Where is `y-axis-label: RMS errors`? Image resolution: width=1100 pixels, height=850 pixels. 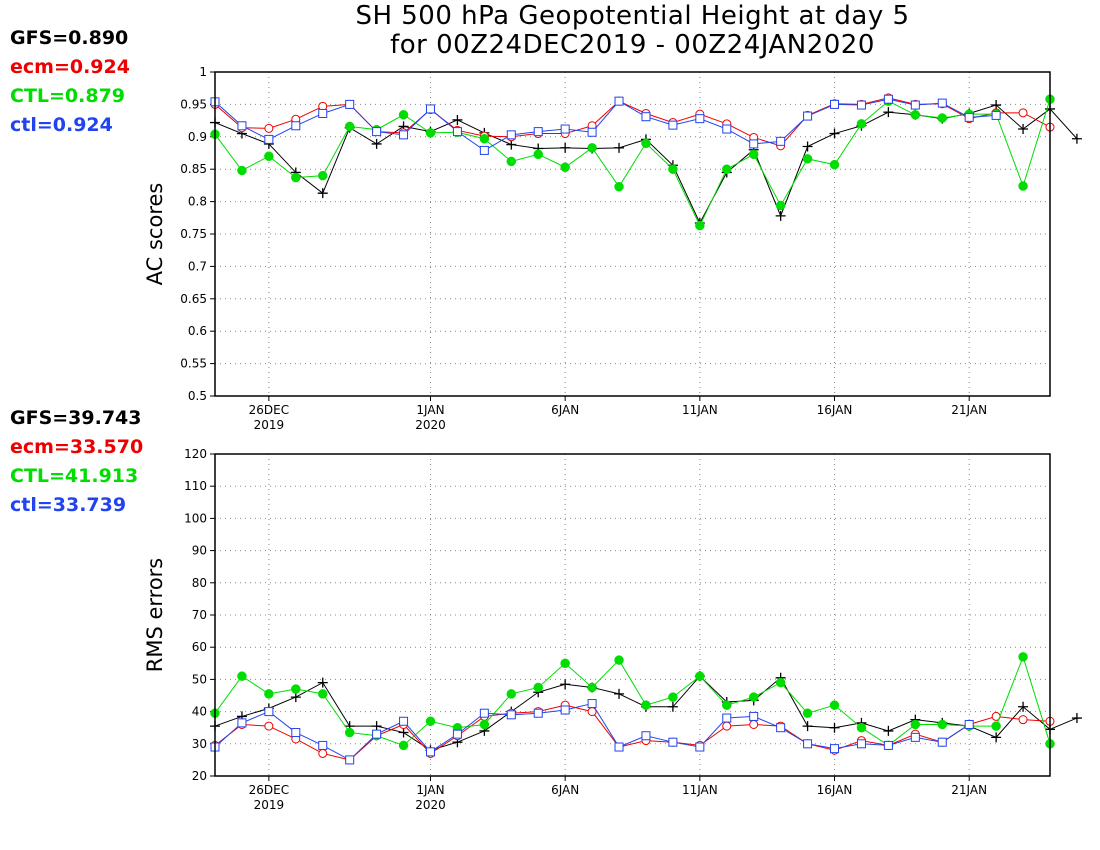 y-axis-label: RMS errors is located at coordinates (155, 615).